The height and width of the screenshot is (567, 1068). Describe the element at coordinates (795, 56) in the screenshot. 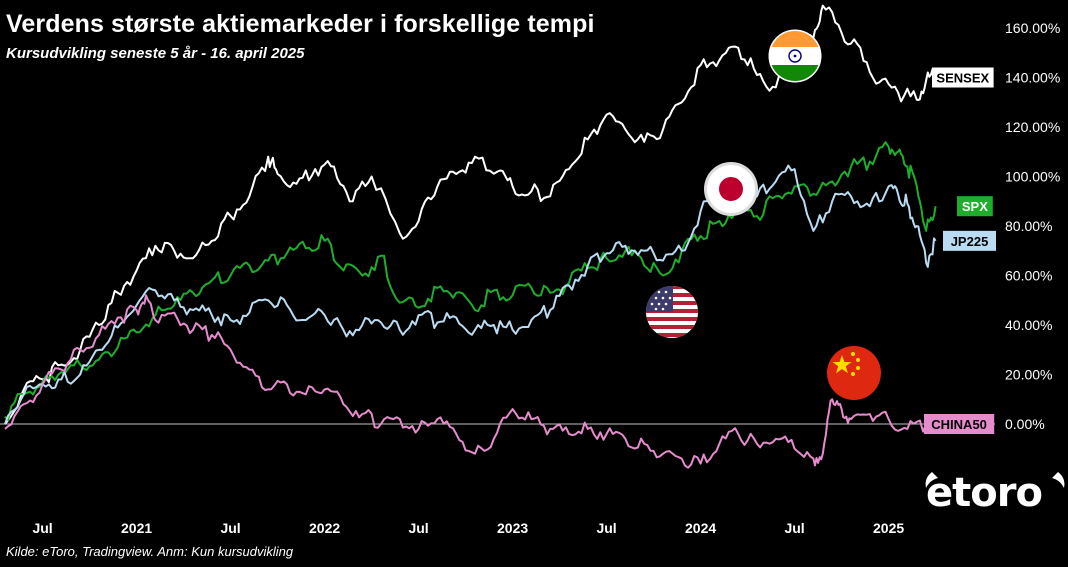

I see `india-flag-icon` at that location.